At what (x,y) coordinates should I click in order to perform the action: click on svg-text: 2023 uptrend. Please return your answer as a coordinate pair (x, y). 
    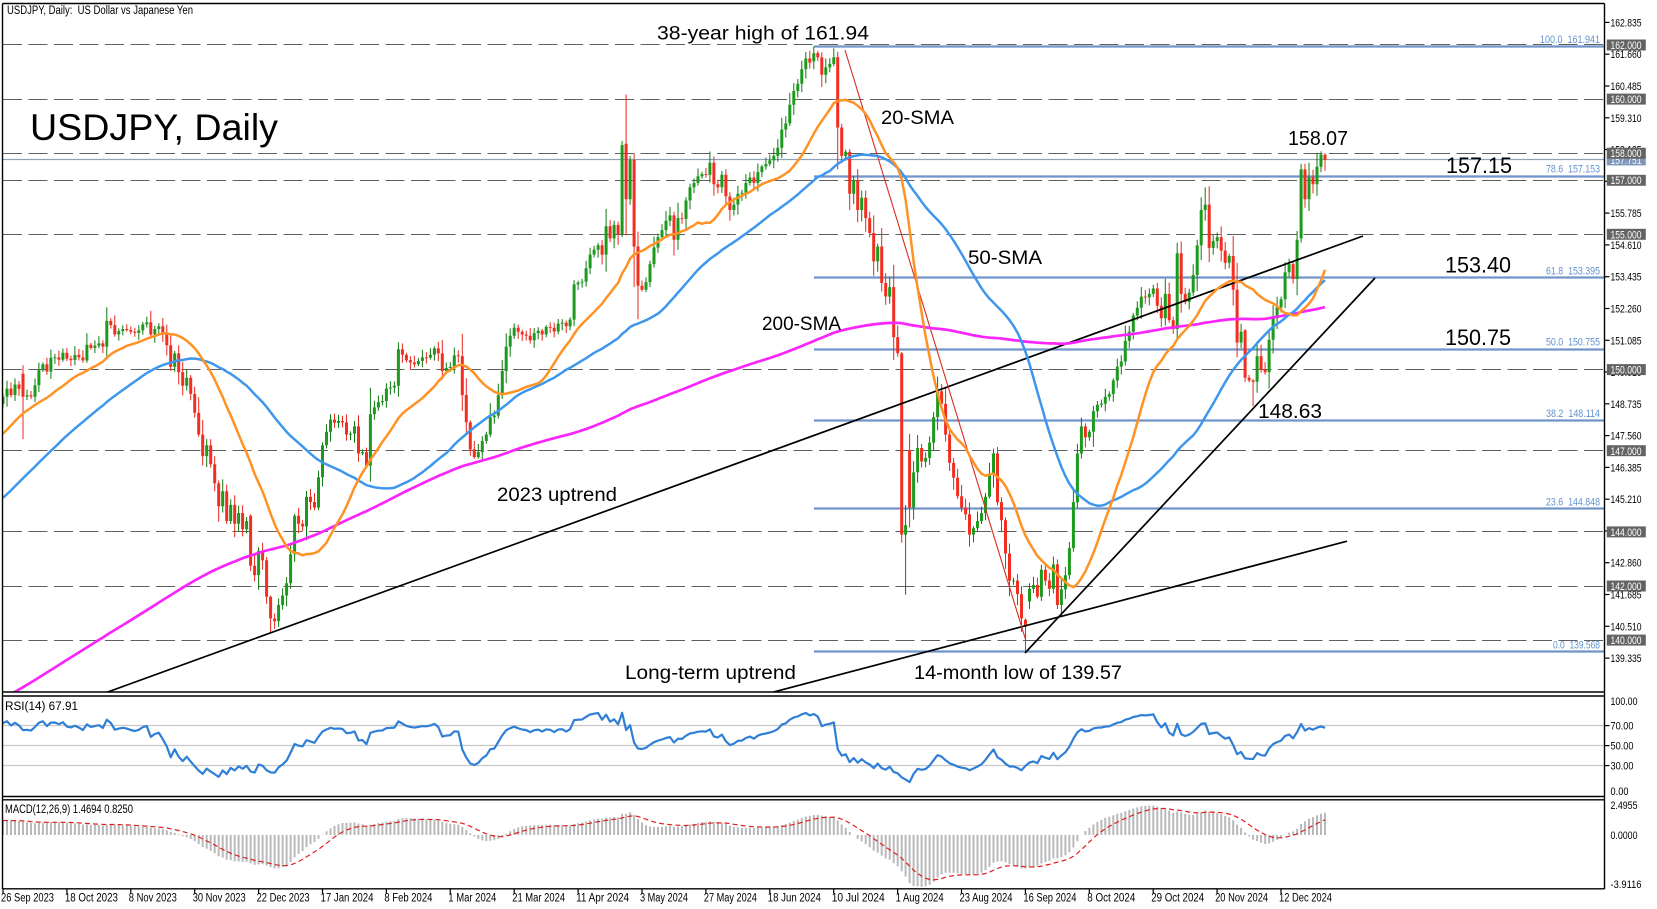
    Looking at the image, I should click on (557, 495).